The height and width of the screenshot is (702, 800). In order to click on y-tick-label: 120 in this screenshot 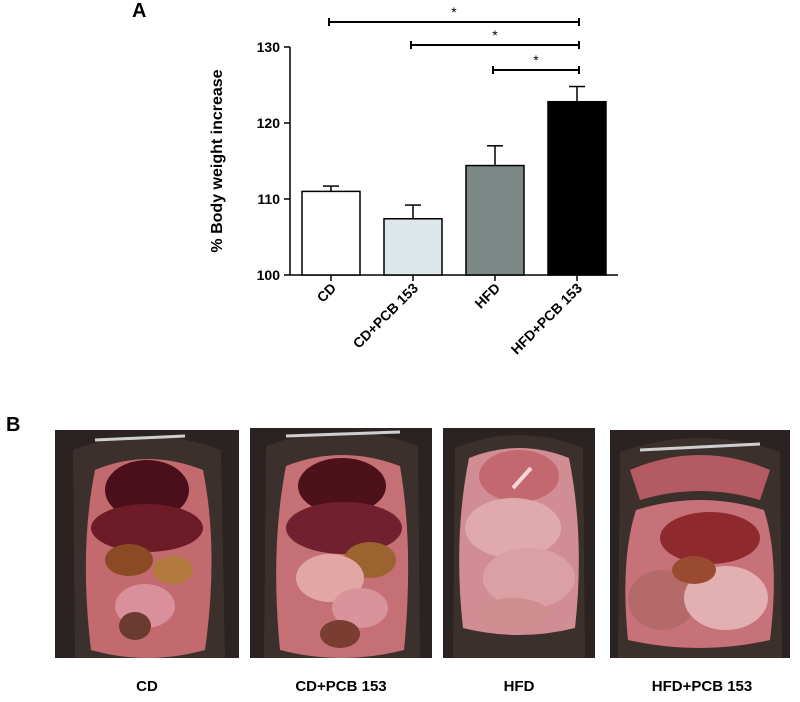, I will do `click(269, 123)`.